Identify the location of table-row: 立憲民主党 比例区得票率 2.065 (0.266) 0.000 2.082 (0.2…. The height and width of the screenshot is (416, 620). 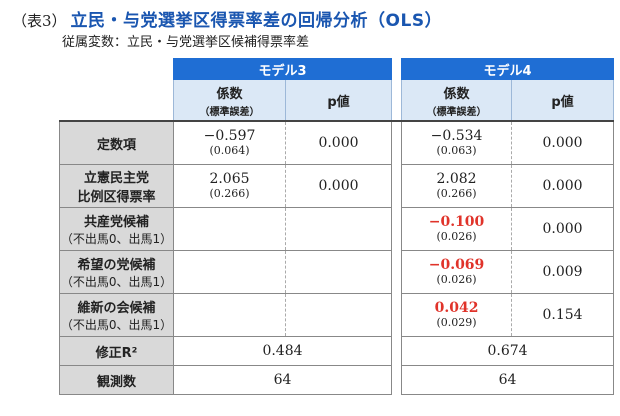
(337, 186).